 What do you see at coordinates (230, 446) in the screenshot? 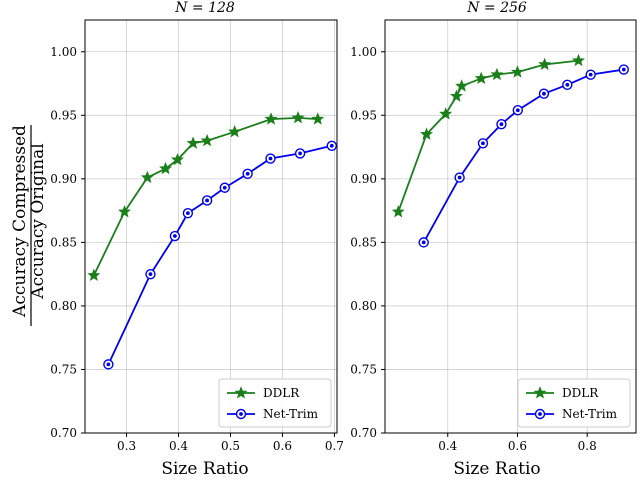
I see `x-tick-label: 0.5` at bounding box center [230, 446].